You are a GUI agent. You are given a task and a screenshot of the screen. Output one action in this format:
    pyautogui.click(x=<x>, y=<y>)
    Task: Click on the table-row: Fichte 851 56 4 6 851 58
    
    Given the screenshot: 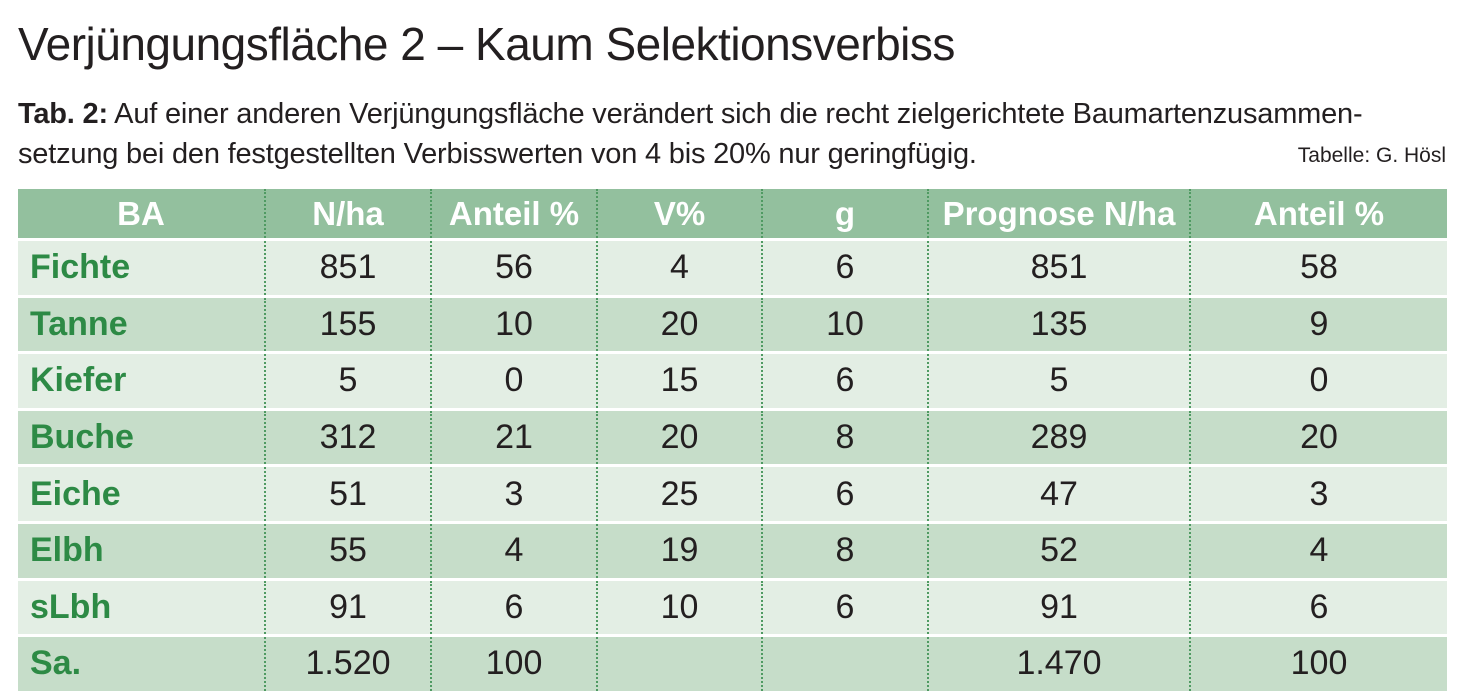 What is the action you would take?
    pyautogui.click(x=732, y=268)
    